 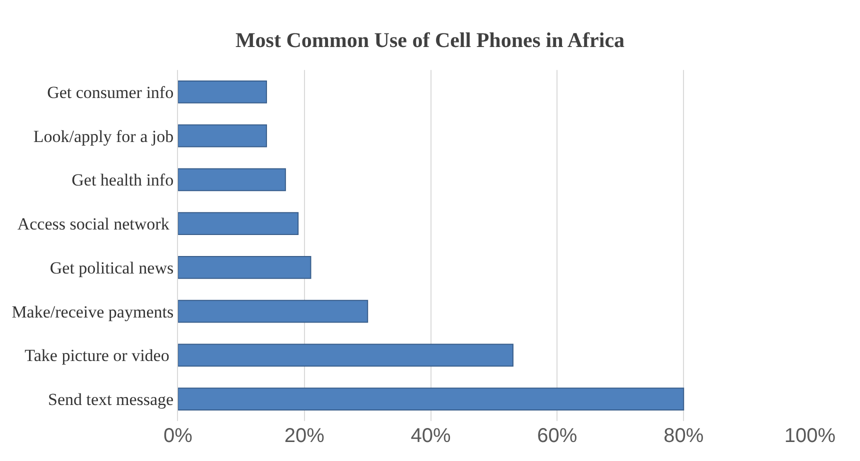 What do you see at coordinates (111, 400) in the screenshot?
I see `y-tick-label: Send text message` at bounding box center [111, 400].